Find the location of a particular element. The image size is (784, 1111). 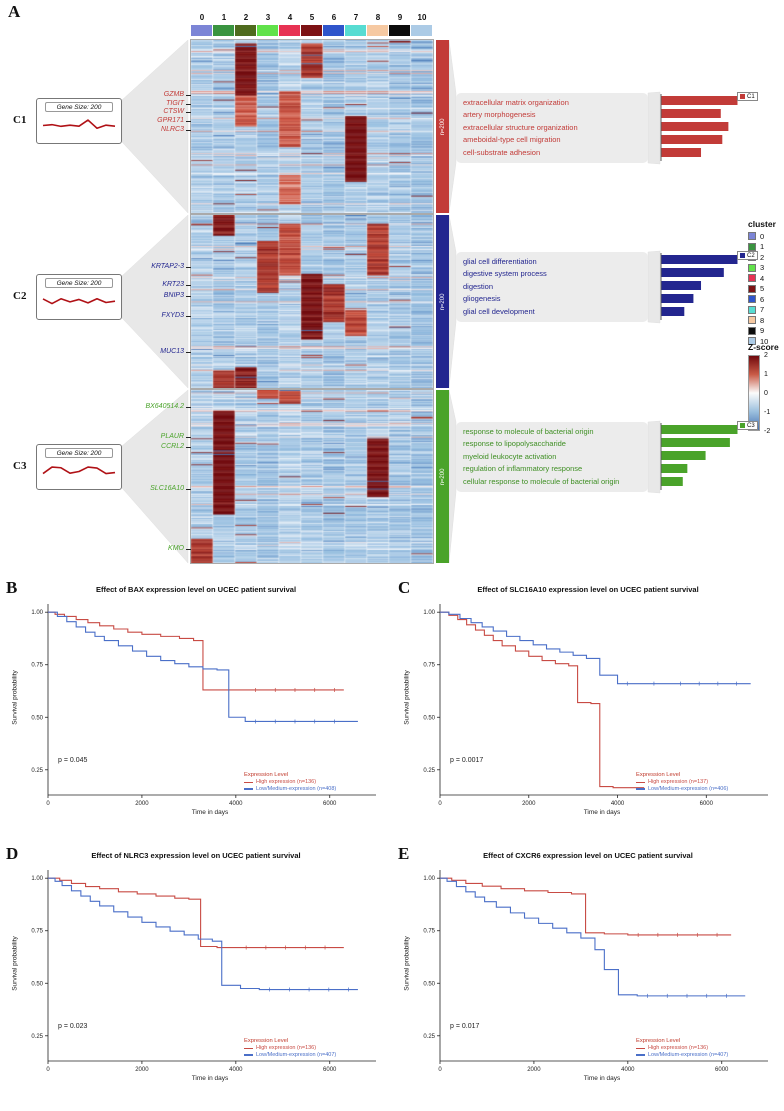

cluster1-name: C1 is located at coordinates (20, 120).